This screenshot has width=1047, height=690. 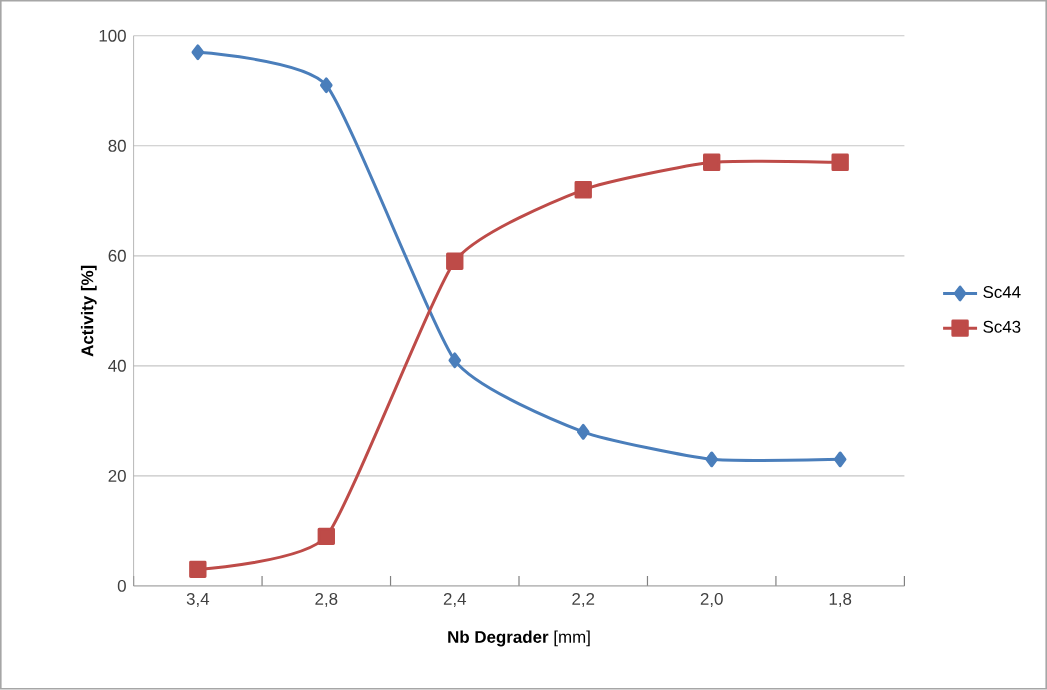 I want to click on x-axis-title: Nb Degrader [mm], so click(x=519, y=638).